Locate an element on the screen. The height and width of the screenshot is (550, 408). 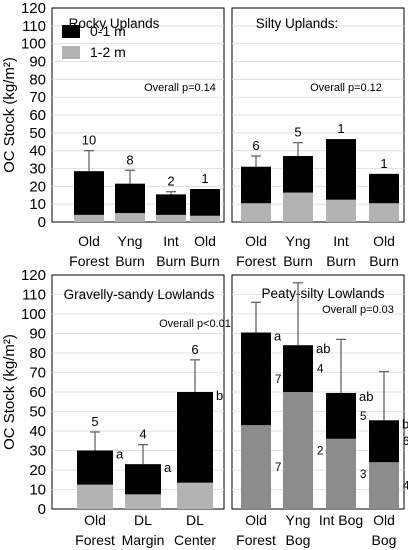
sample-size-label: 10 is located at coordinates (89, 140).